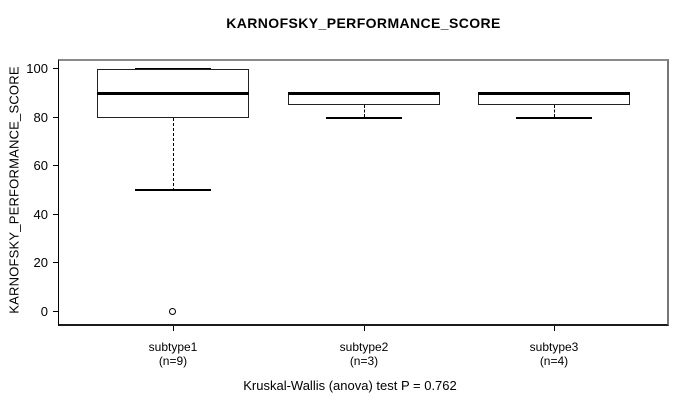  What do you see at coordinates (364, 361) in the screenshot?
I see `x-tick-sublabel: (n=3)` at bounding box center [364, 361].